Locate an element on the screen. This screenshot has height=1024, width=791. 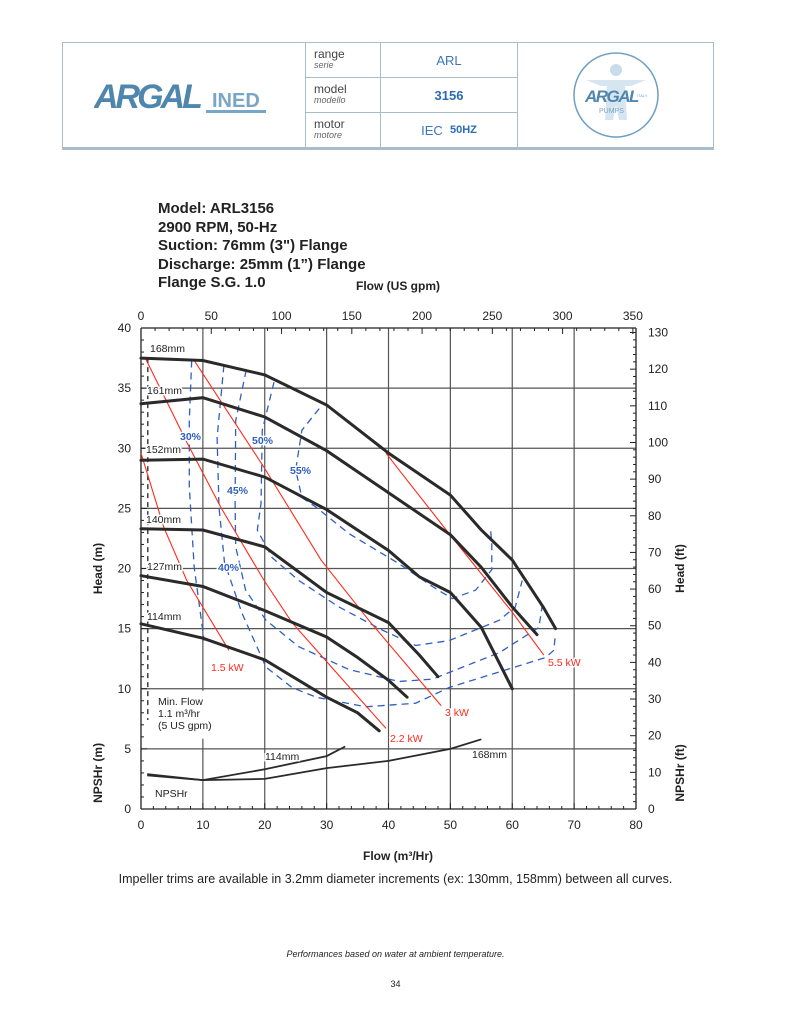
y-axis-title: Head (m) is located at coordinates (98, 568).